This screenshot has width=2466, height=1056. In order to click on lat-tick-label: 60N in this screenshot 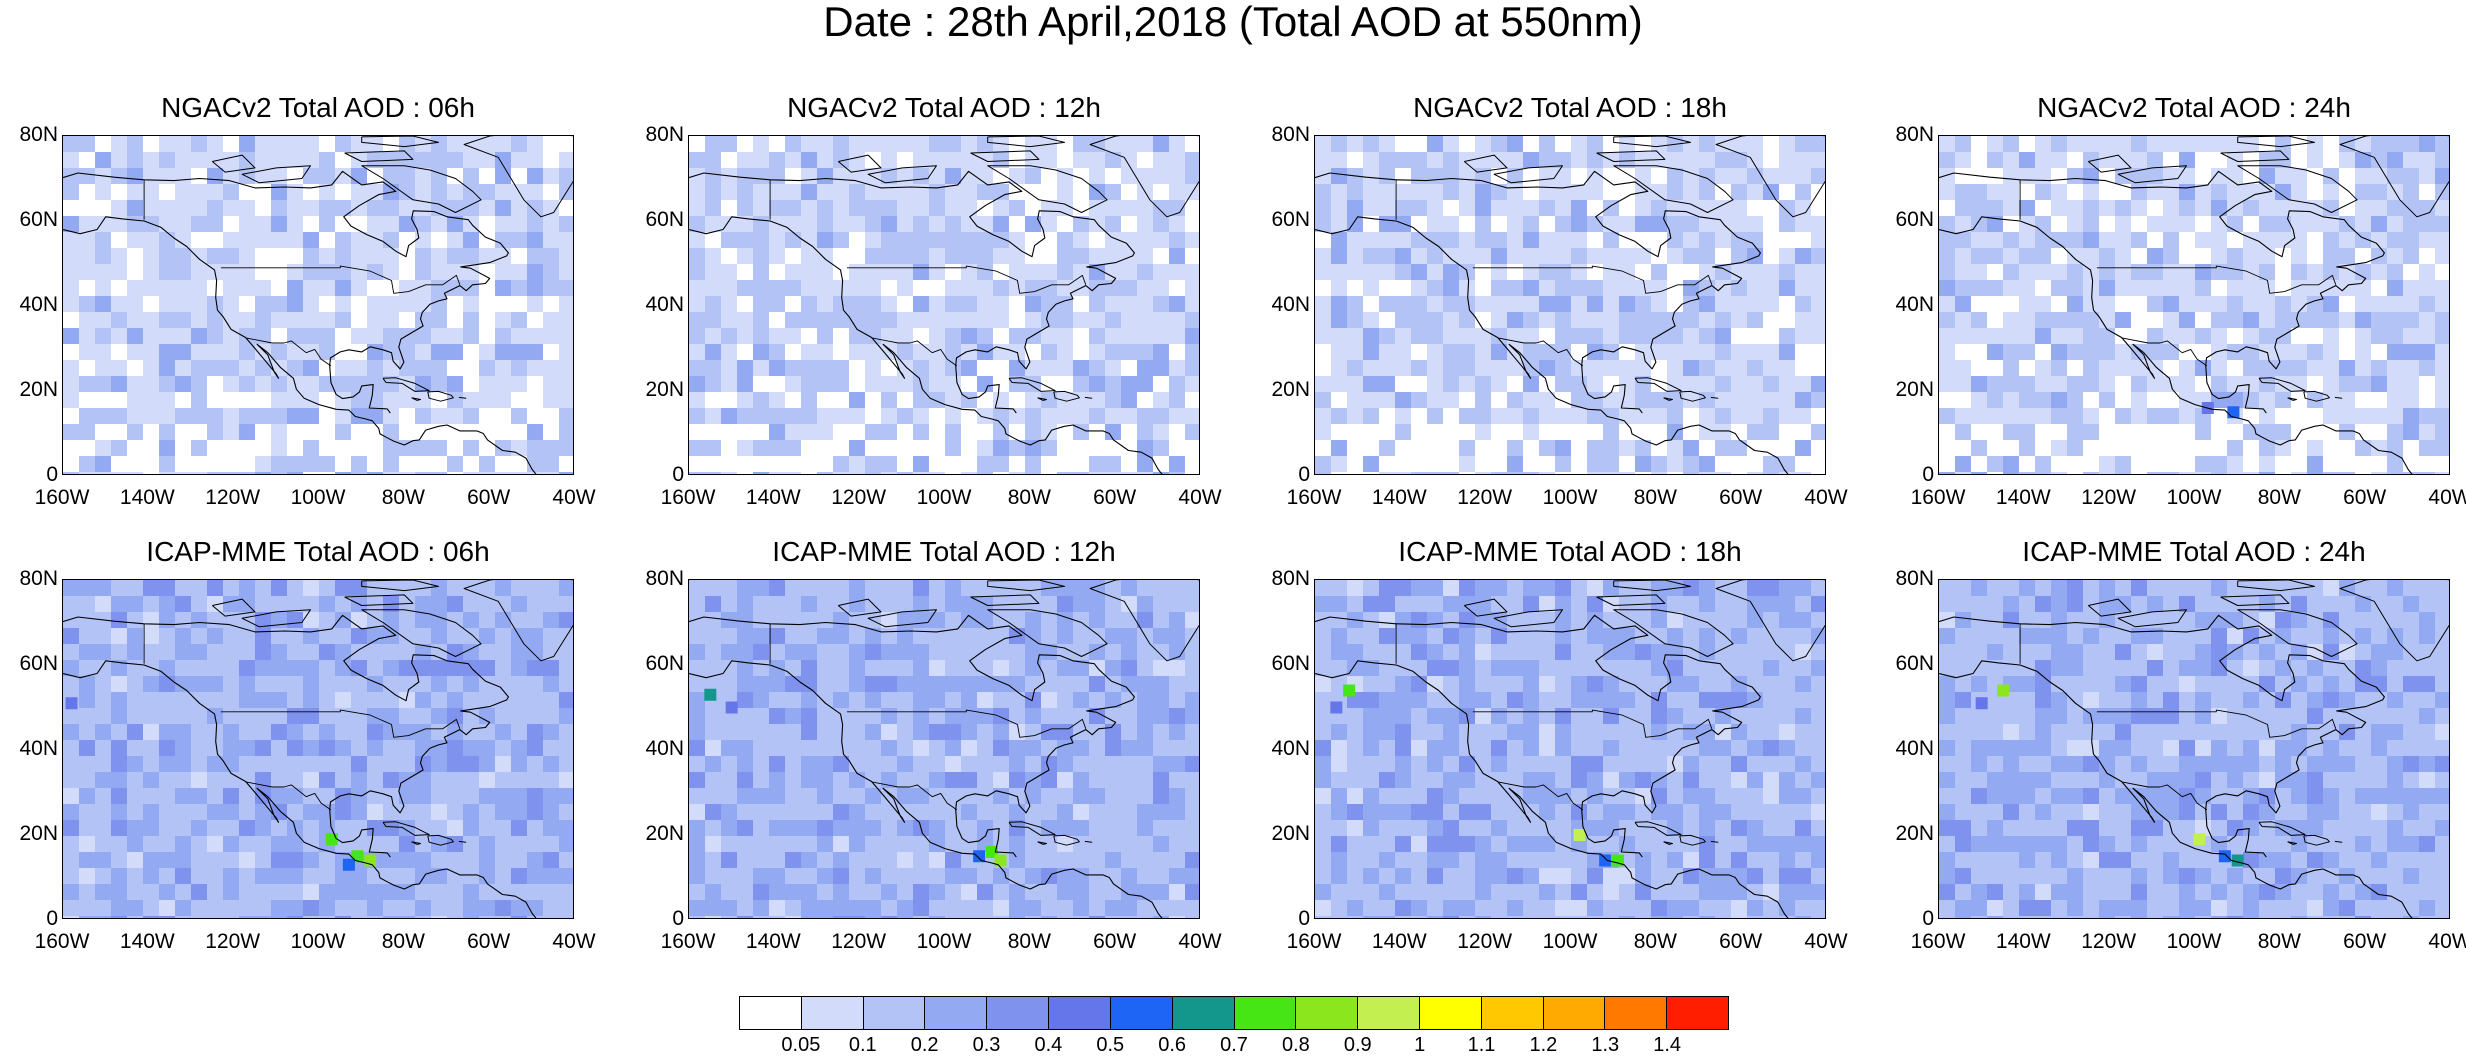, I will do `click(1290, 219)`.